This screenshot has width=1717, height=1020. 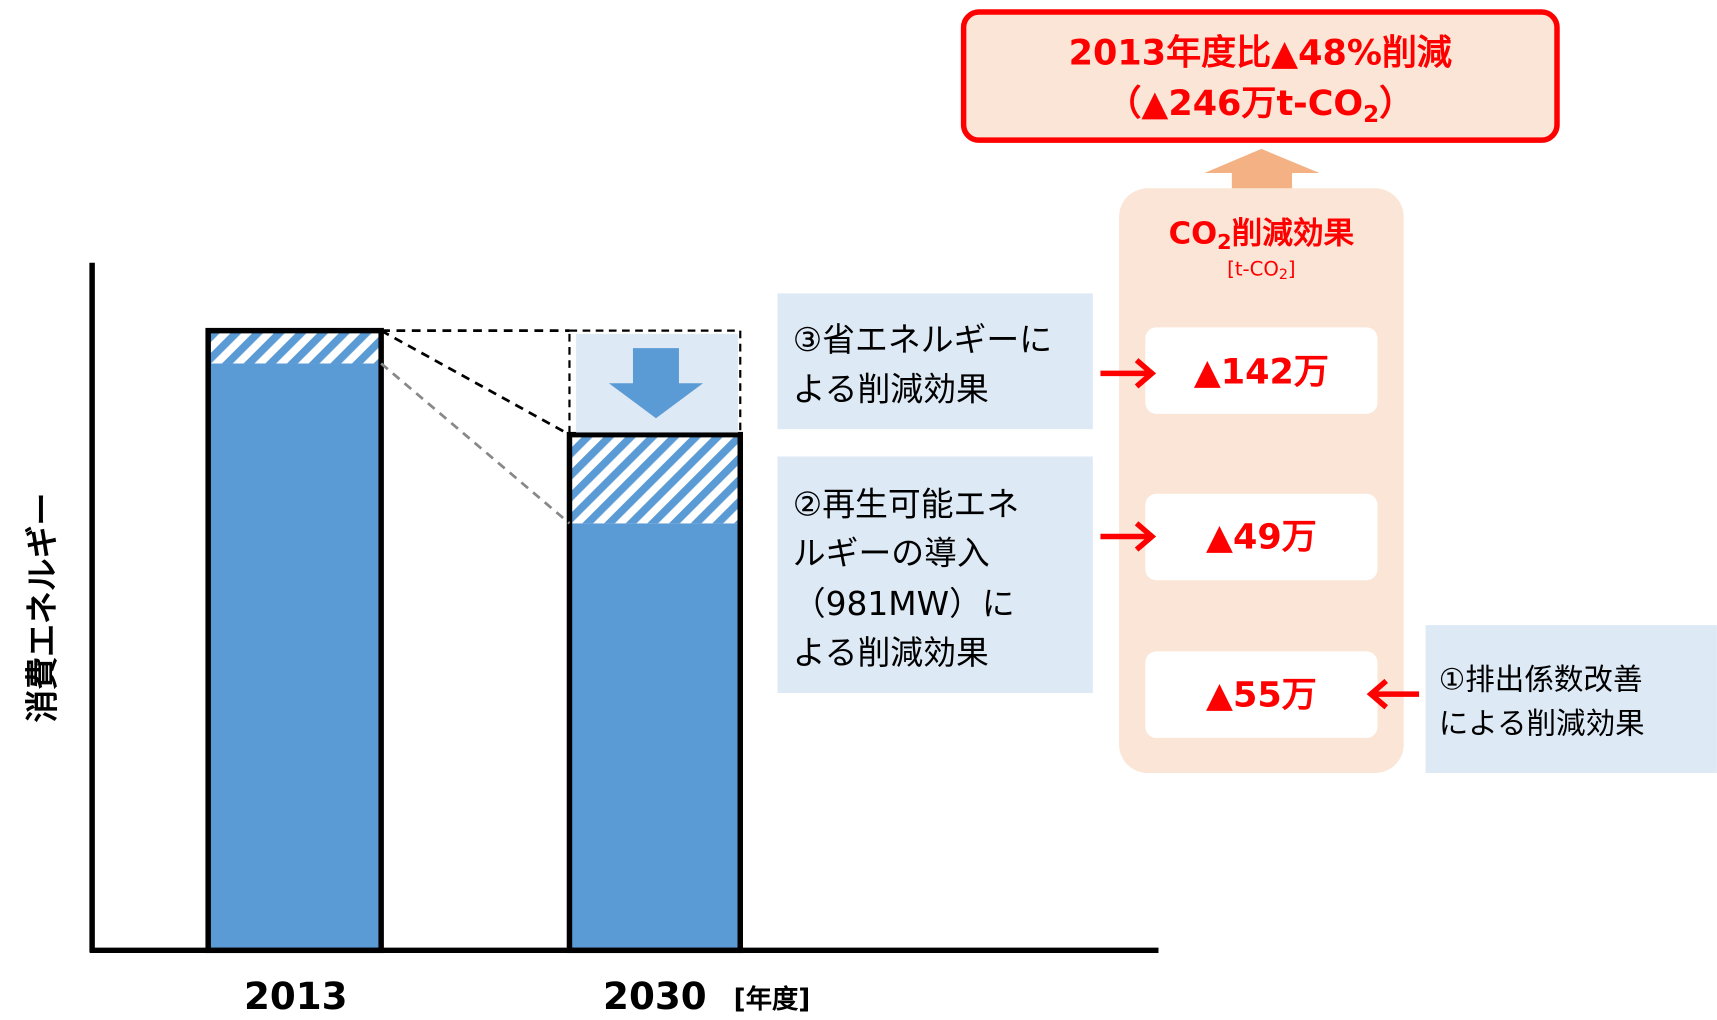 What do you see at coordinates (1193, 233) in the screenshot?
I see `title-part: CO` at bounding box center [1193, 233].